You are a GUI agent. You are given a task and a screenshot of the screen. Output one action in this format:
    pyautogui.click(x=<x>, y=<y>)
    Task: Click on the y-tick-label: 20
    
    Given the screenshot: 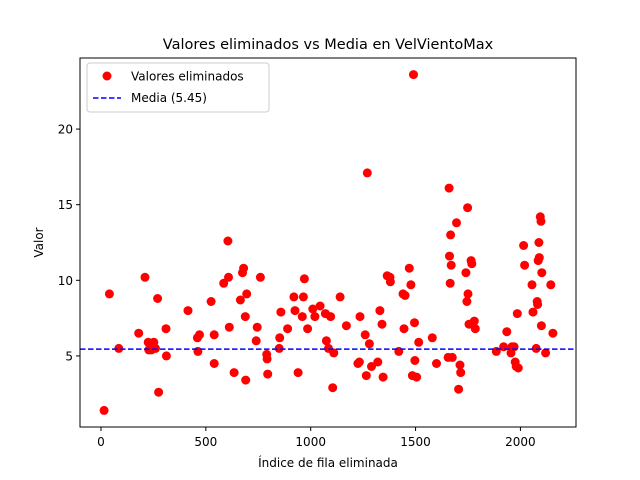 What is the action you would take?
    pyautogui.click(x=65, y=130)
    